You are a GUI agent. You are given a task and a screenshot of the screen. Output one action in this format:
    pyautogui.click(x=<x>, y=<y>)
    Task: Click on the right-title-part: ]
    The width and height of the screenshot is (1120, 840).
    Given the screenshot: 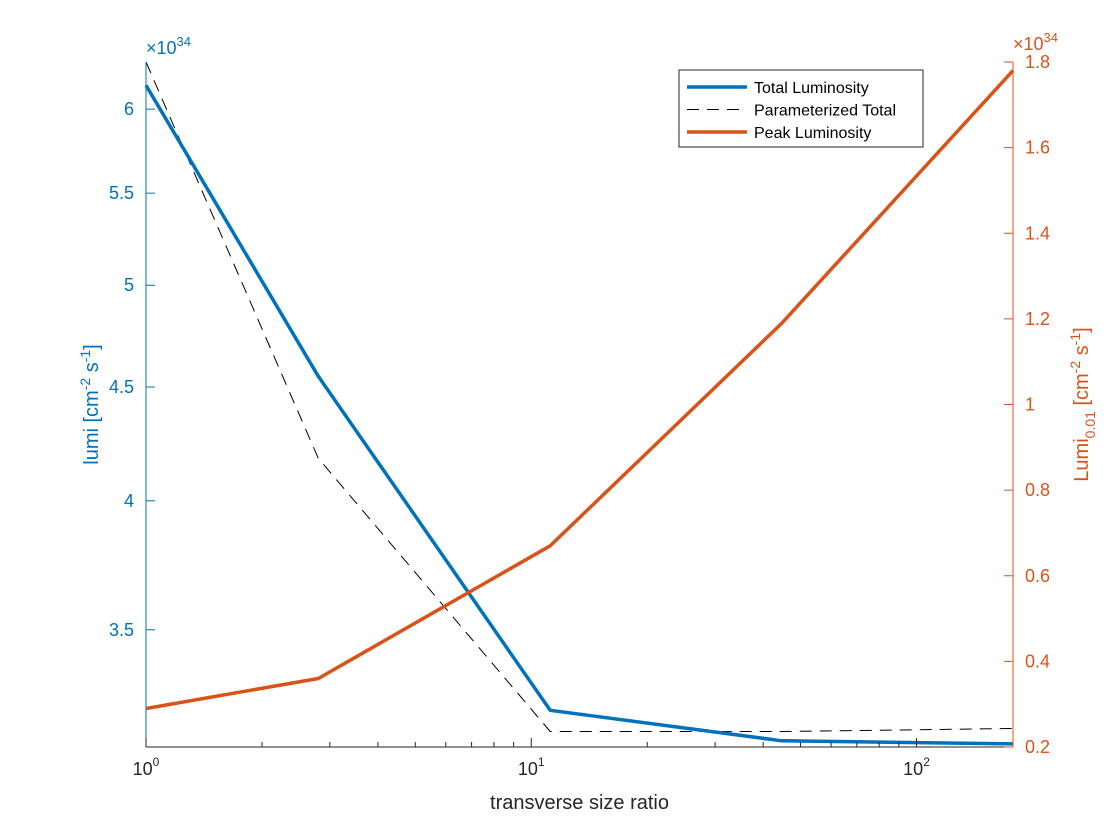 What is the action you would take?
    pyautogui.click(x=1082, y=330)
    